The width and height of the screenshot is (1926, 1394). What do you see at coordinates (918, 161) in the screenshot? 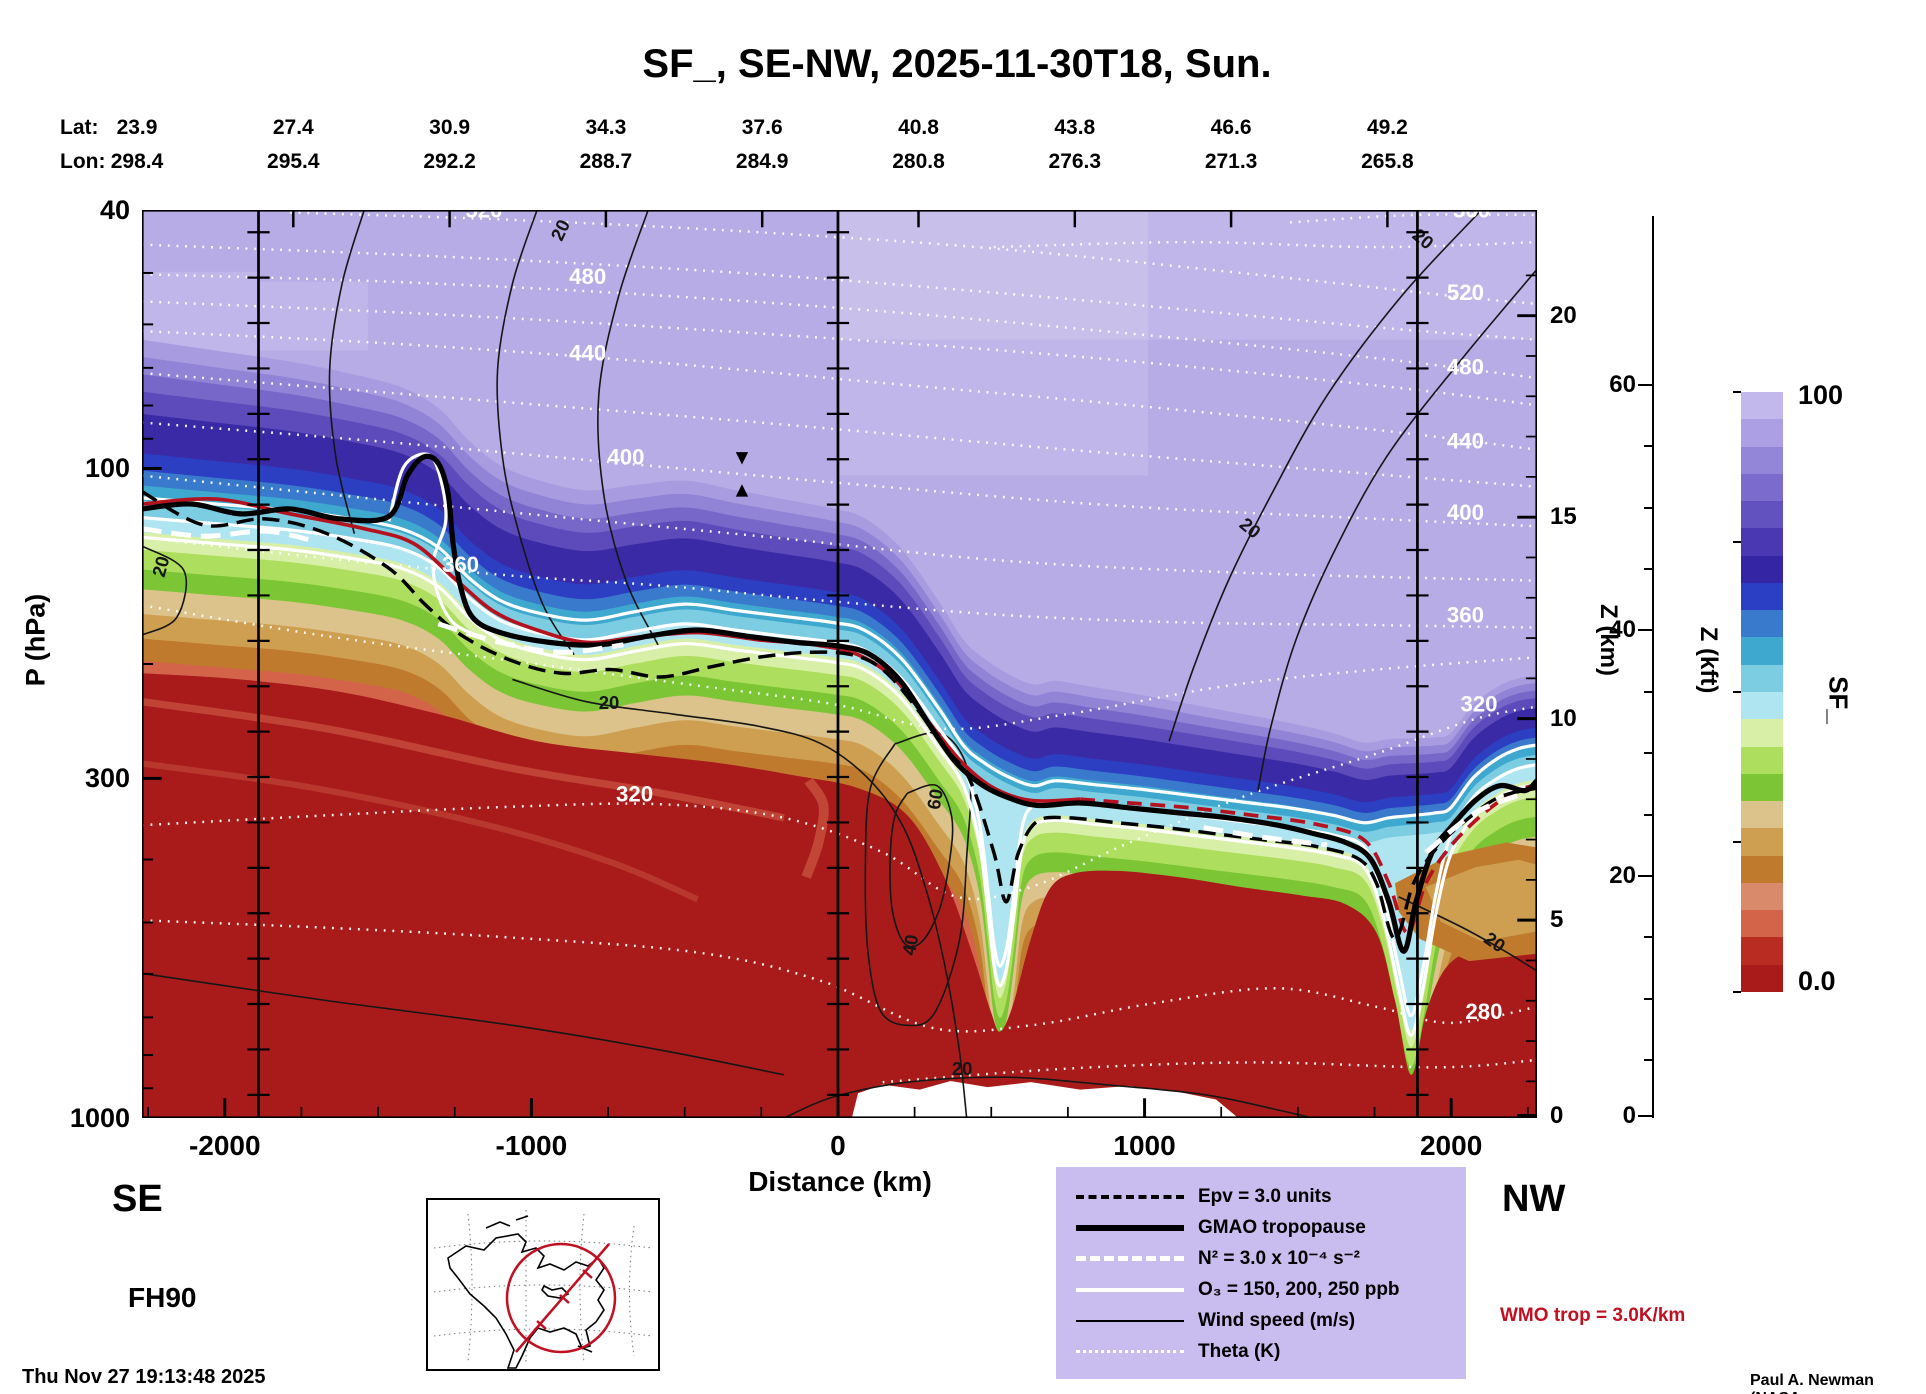
I see `lon-value: 280.8` at bounding box center [918, 161].